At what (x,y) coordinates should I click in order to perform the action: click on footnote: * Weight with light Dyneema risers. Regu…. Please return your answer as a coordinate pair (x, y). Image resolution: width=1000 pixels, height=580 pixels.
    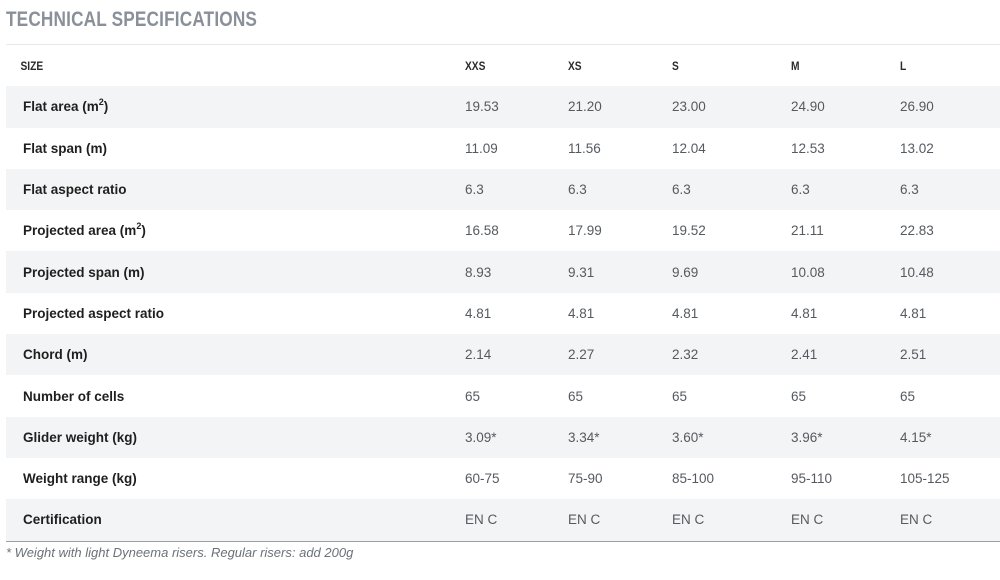
    Looking at the image, I should click on (180, 552).